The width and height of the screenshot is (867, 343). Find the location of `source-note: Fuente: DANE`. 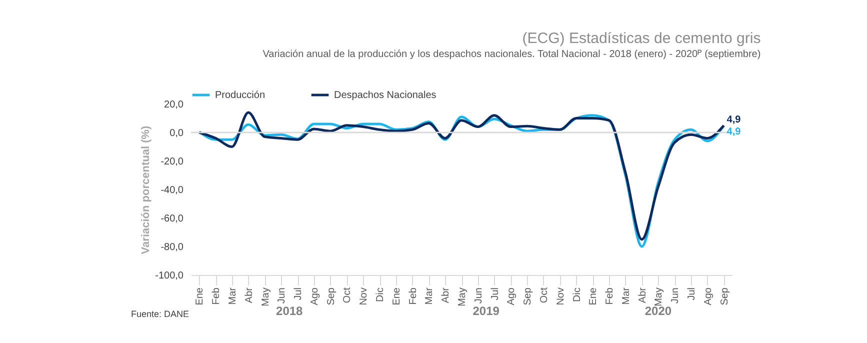

source-note: Fuente: DANE is located at coordinates (159, 314).